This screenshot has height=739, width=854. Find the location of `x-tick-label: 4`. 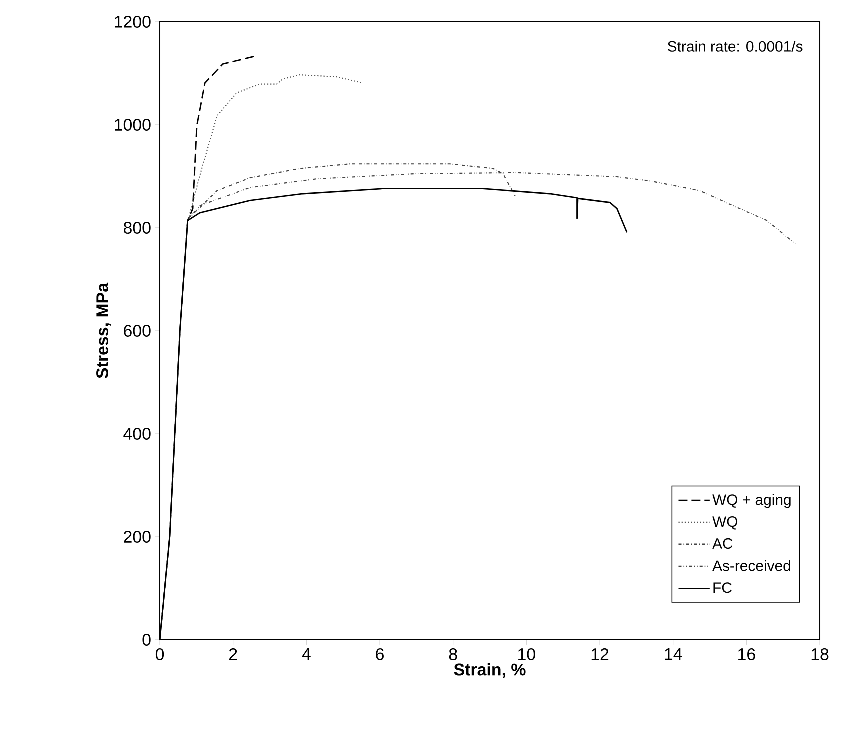

x-tick-label: 4 is located at coordinates (306, 654).